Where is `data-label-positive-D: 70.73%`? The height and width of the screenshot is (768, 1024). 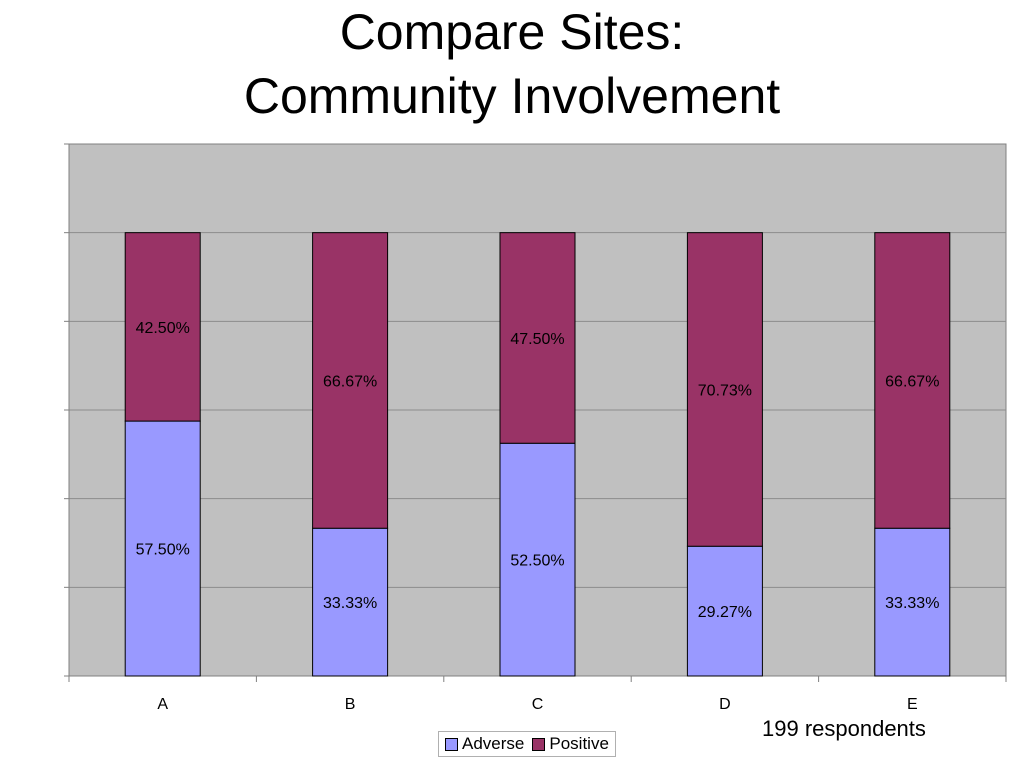 data-label-positive-D: 70.73% is located at coordinates (725, 390).